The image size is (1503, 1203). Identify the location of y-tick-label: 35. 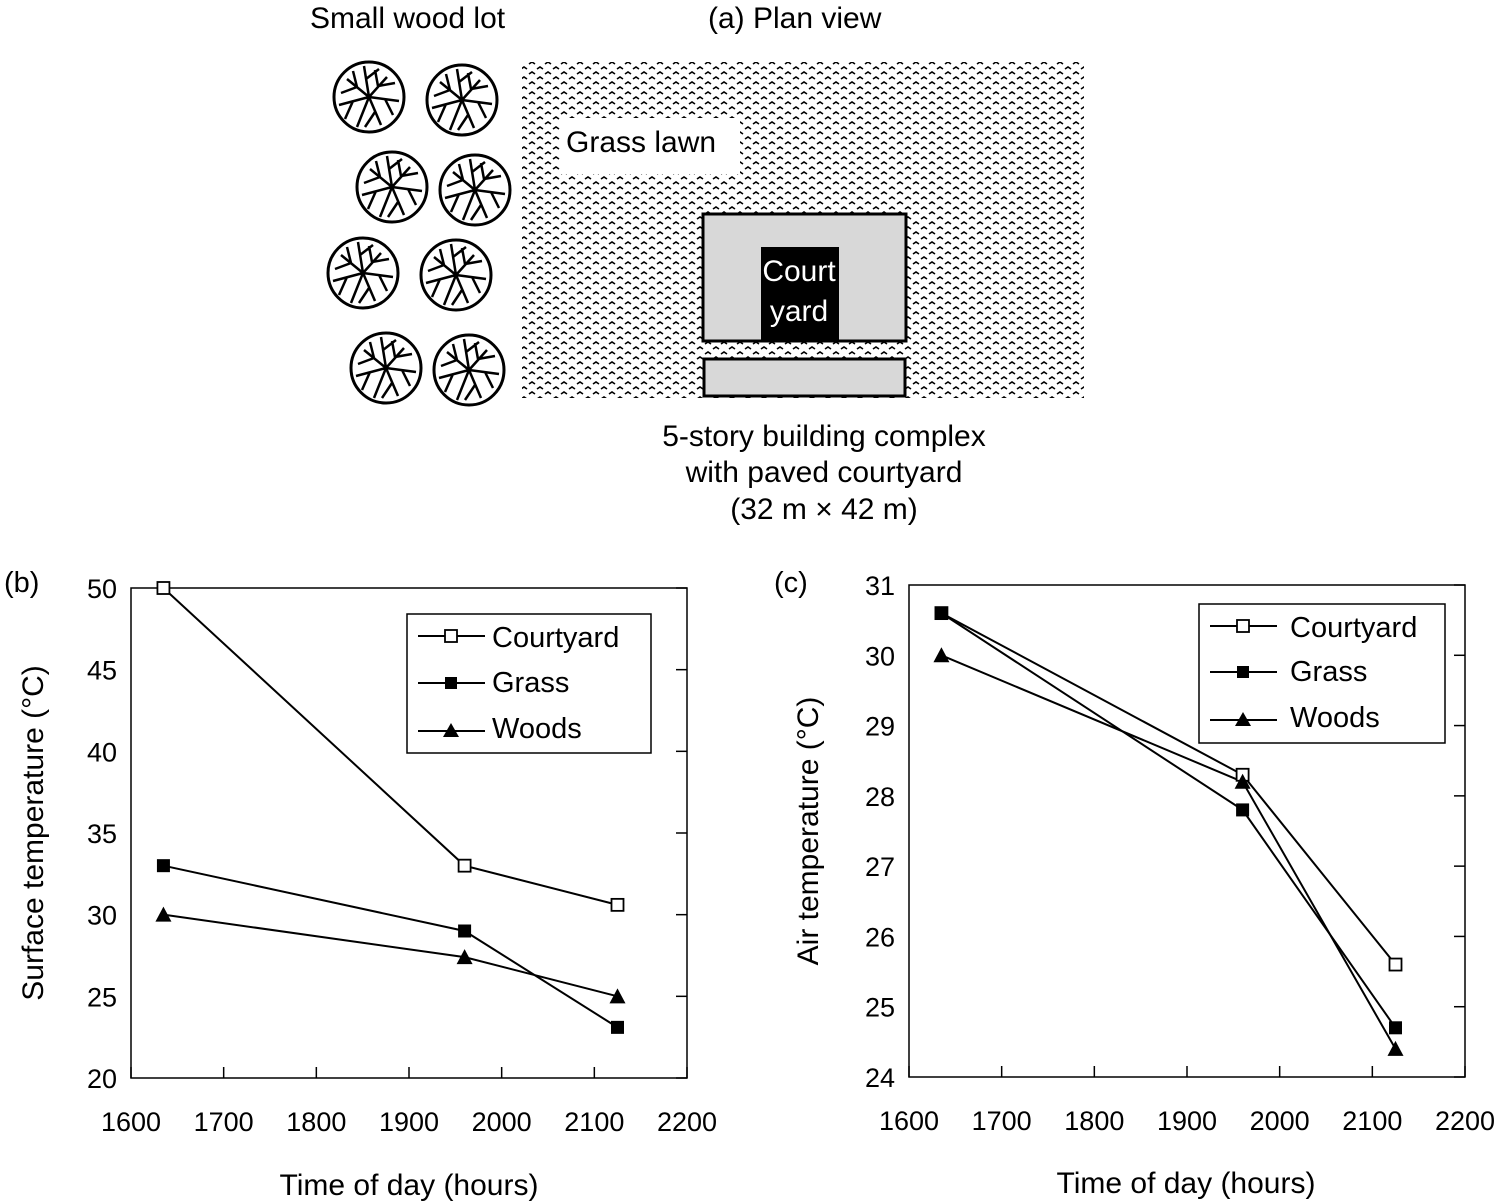
(102, 834).